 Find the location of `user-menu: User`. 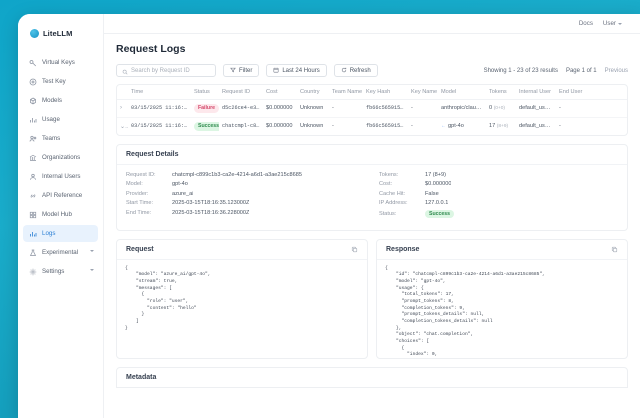

user-menu: User is located at coordinates (612, 23).